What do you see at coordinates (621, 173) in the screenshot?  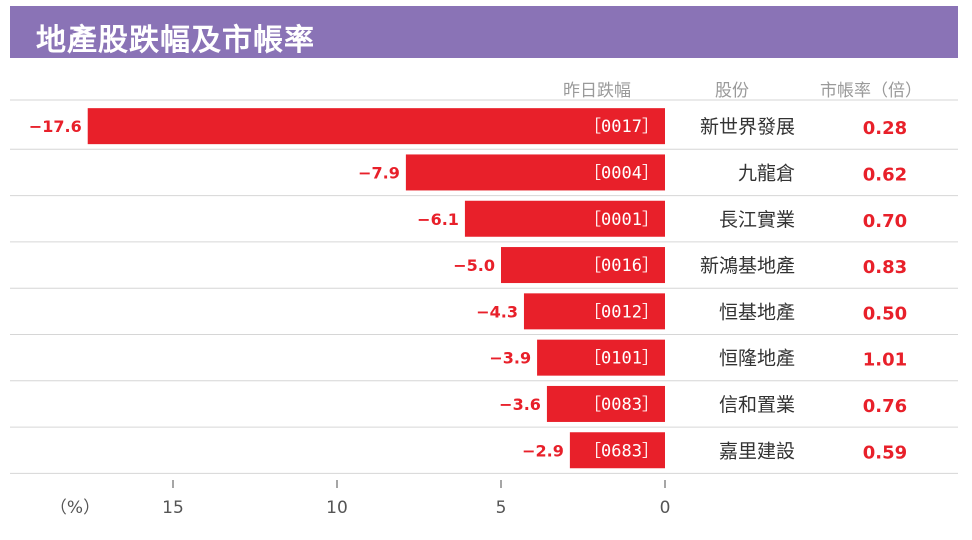 I see `bar-code-label: ［0004］` at bounding box center [621, 173].